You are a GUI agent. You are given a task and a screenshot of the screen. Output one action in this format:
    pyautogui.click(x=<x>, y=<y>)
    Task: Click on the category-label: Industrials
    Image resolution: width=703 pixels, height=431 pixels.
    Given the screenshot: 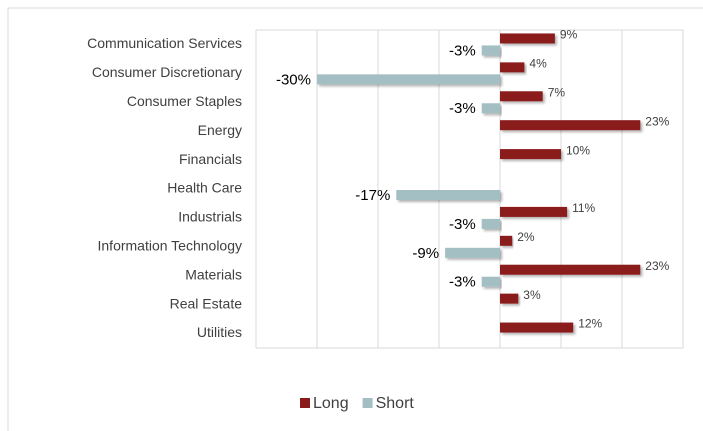 What is the action you would take?
    pyautogui.click(x=210, y=217)
    